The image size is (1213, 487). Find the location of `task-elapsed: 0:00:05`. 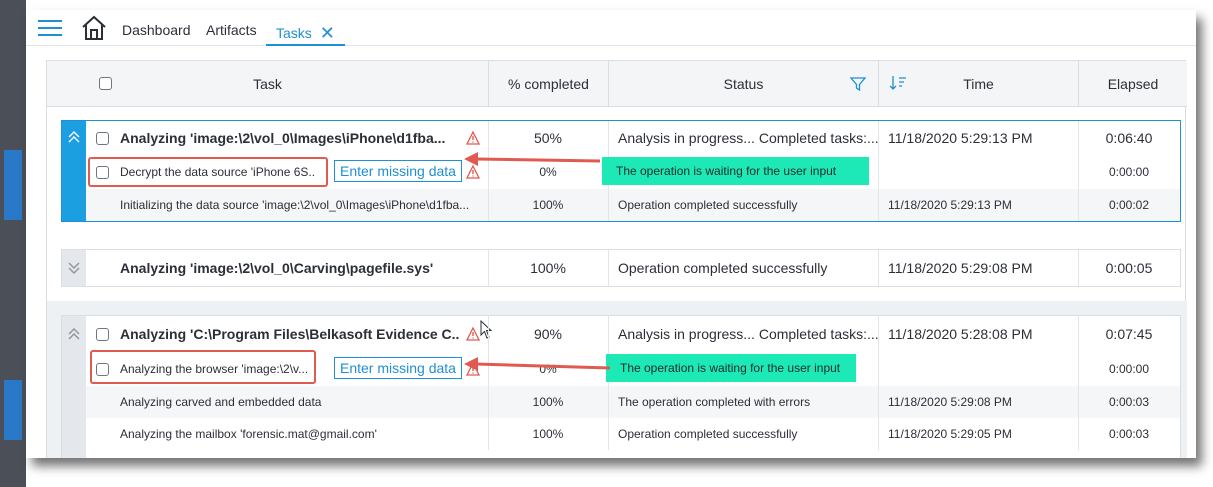

task-elapsed: 0:00:05 is located at coordinates (1129, 268).